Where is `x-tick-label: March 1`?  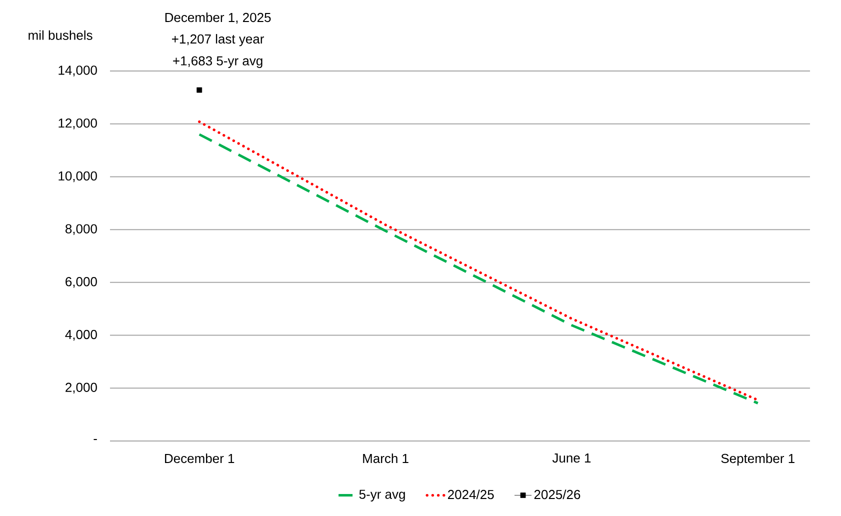 x-tick-label: March 1 is located at coordinates (385, 459).